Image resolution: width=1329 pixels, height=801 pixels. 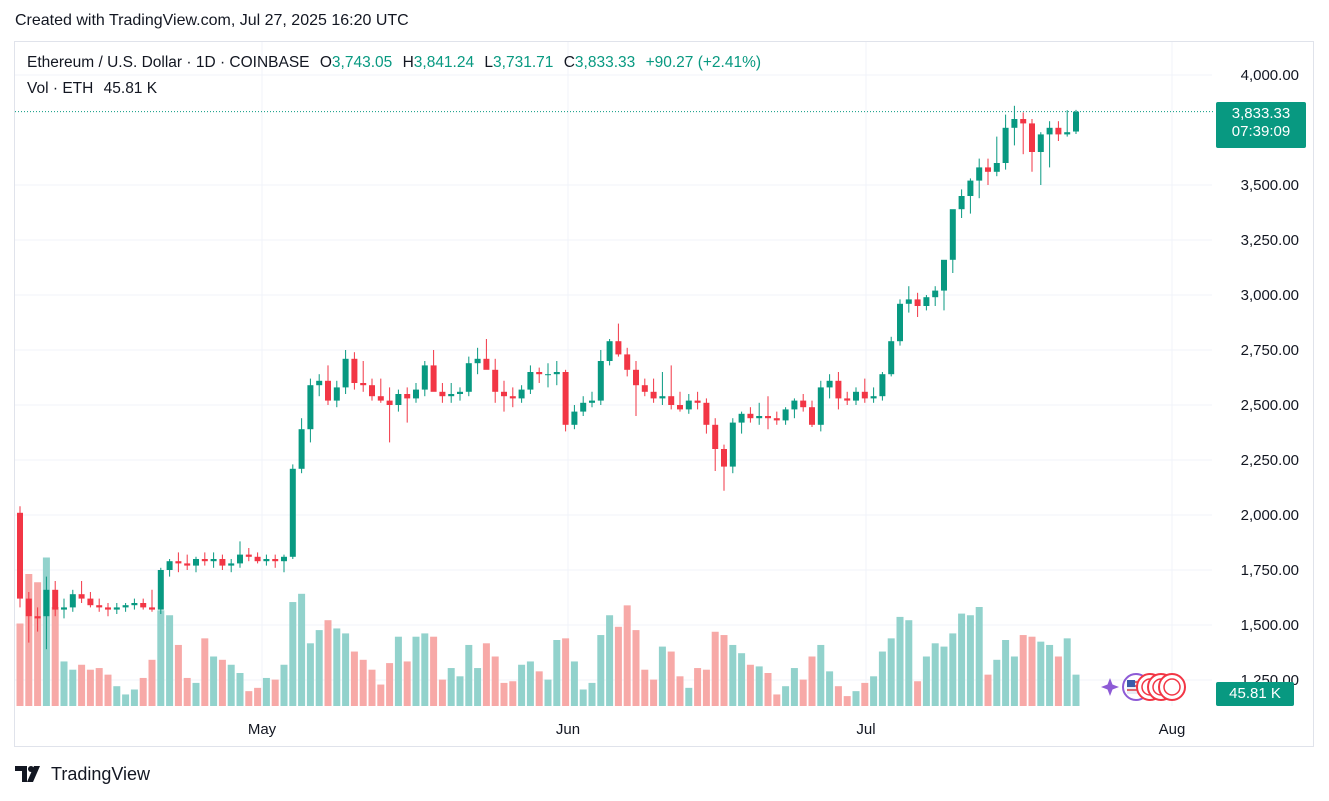 I want to click on price-tick-label: 1,750.00, so click(x=1270, y=570).